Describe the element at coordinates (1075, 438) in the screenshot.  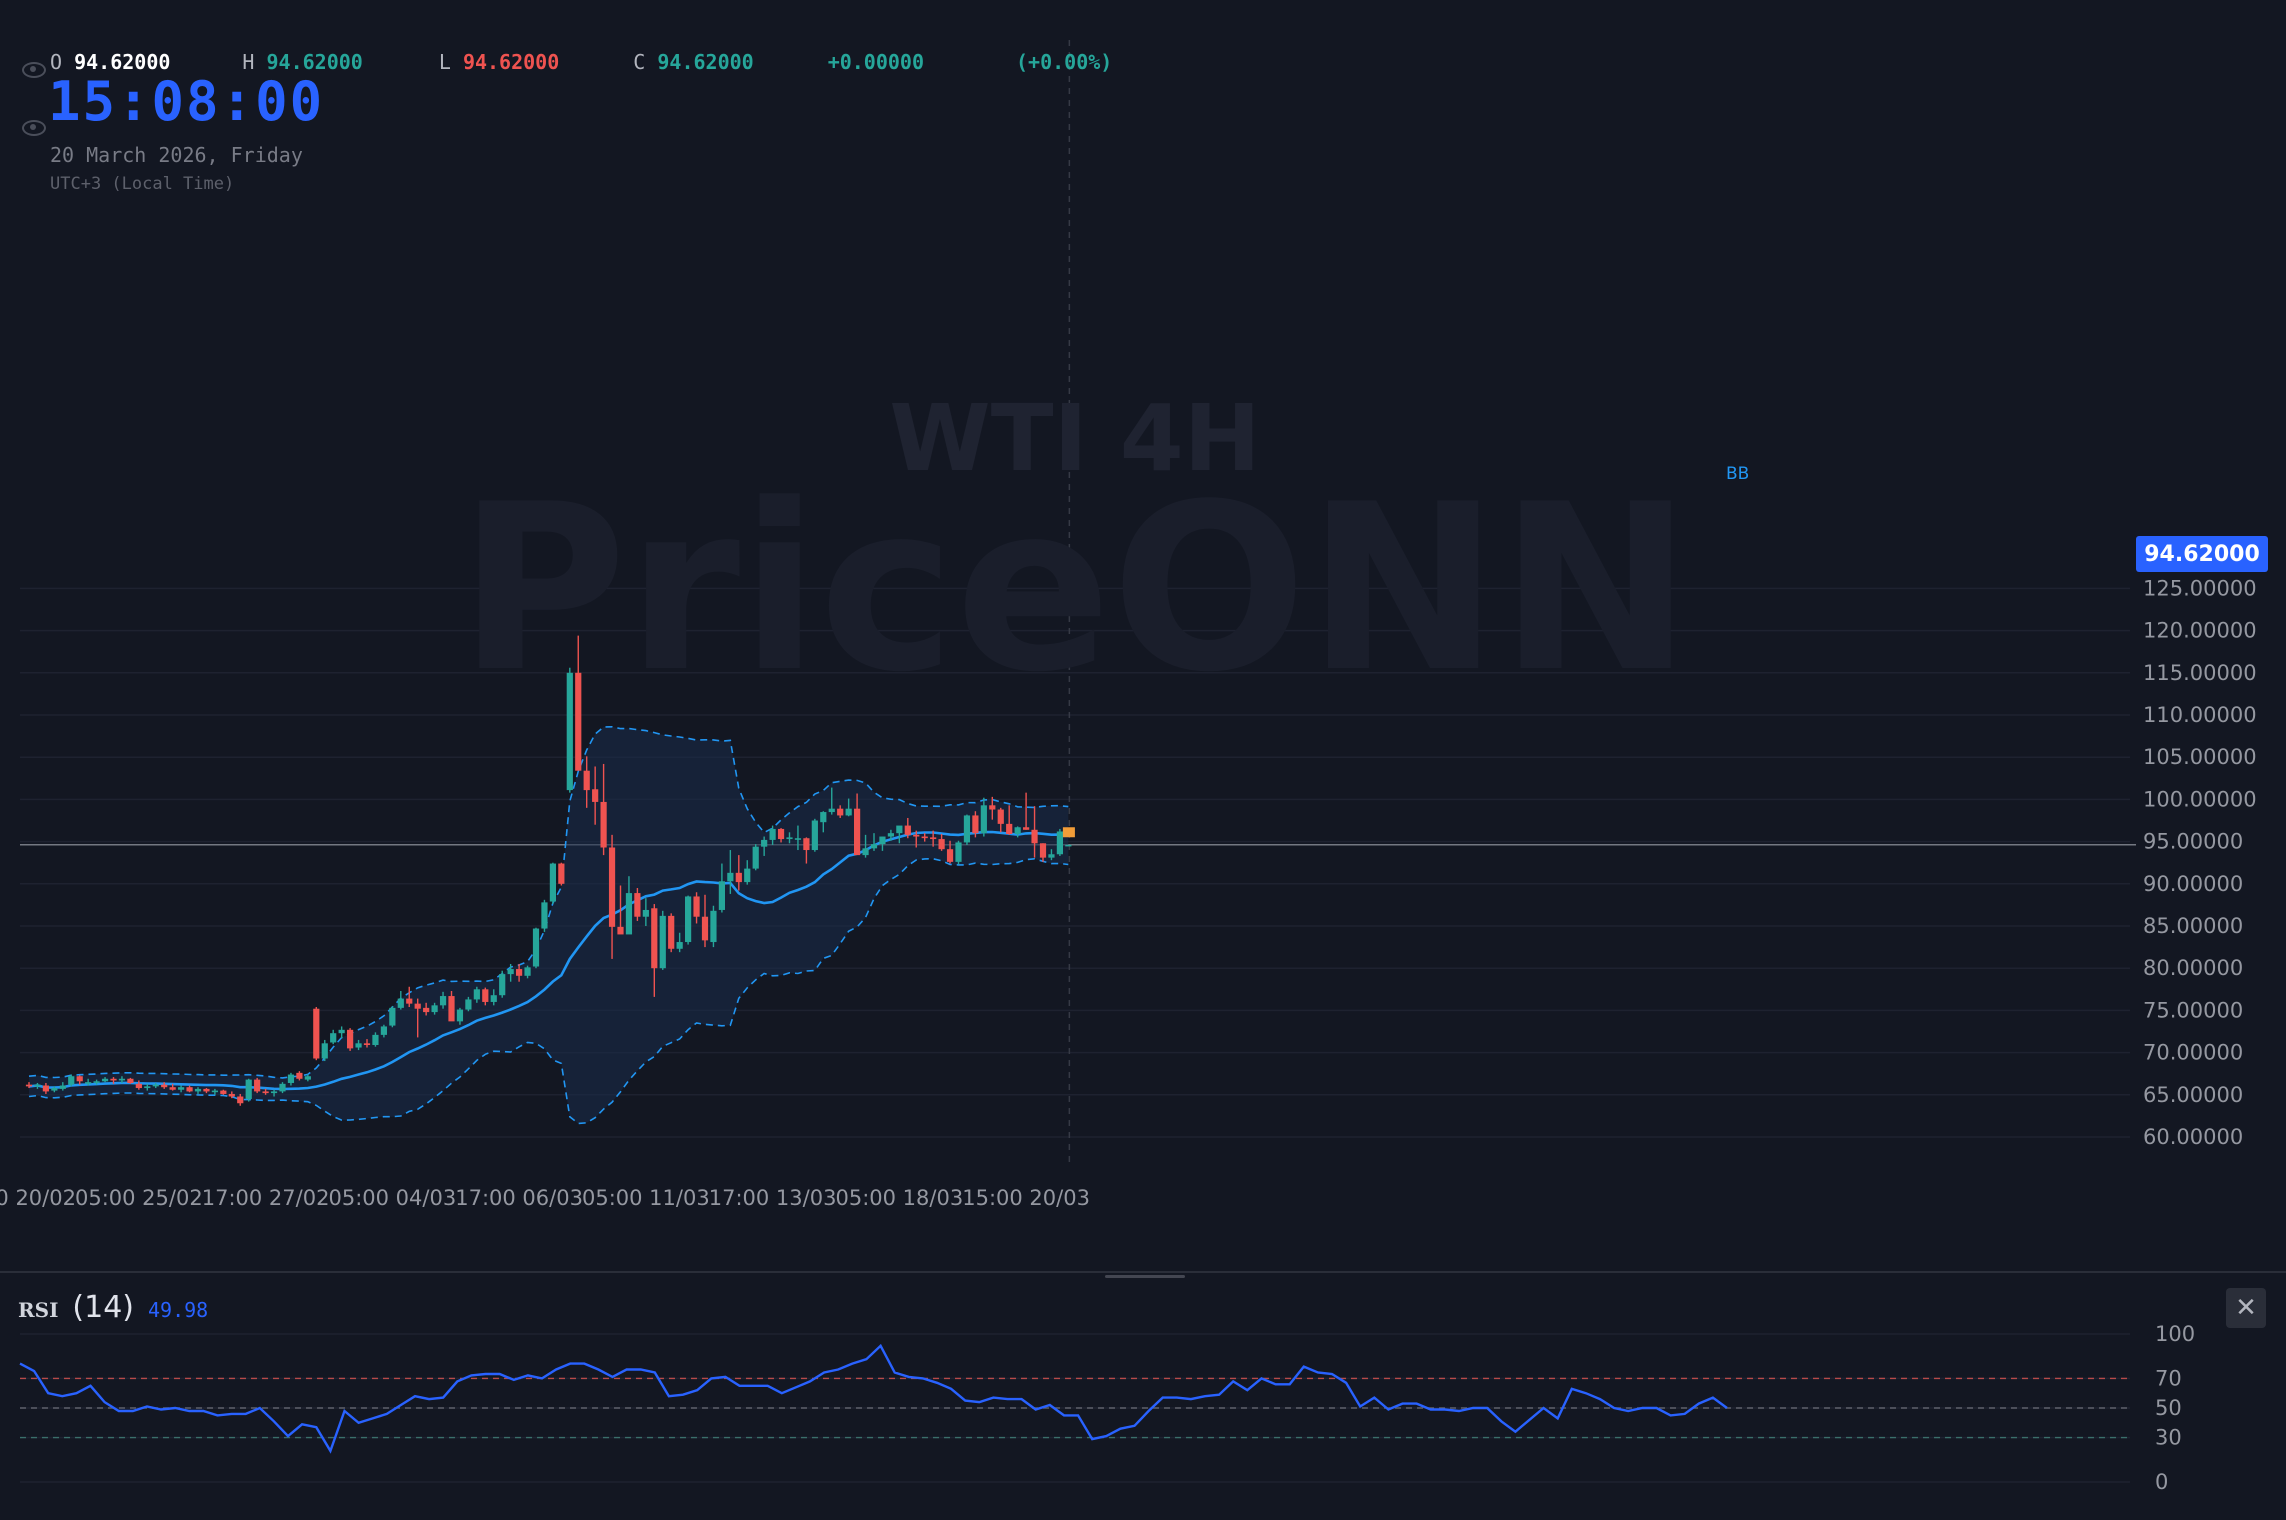
I see `watermark-symbol: WTI 4H` at that location.